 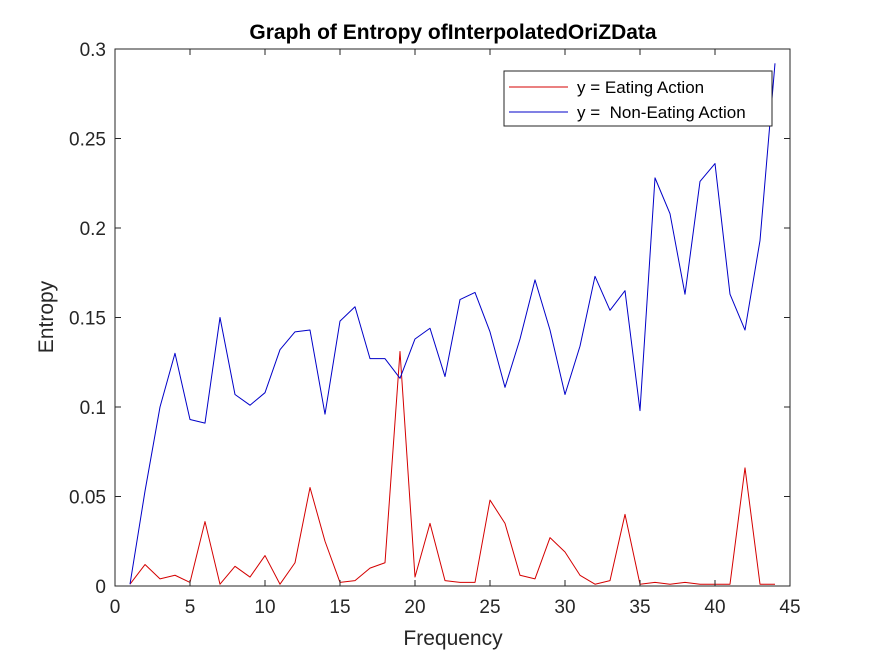 I want to click on x-tick-label: 30, so click(x=564, y=607).